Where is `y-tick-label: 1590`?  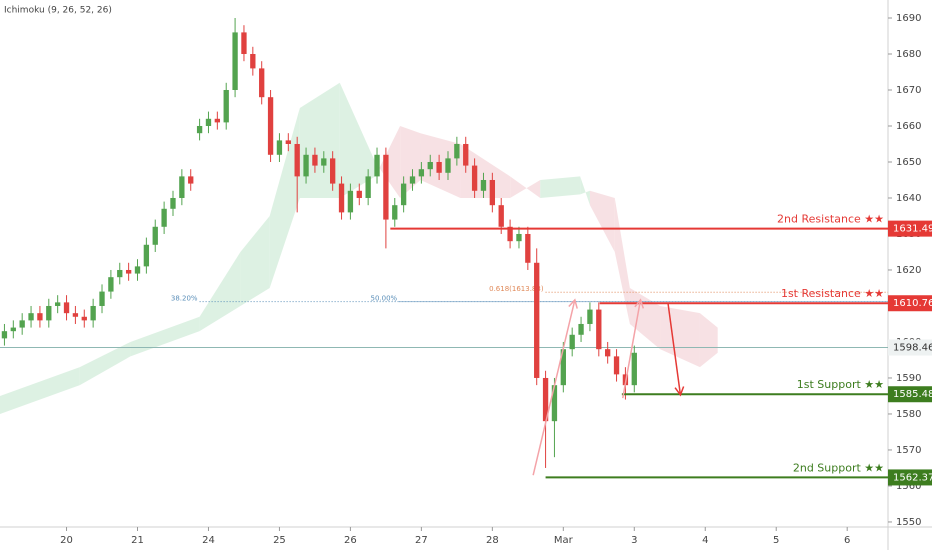
y-tick-label: 1590 is located at coordinates (908, 378).